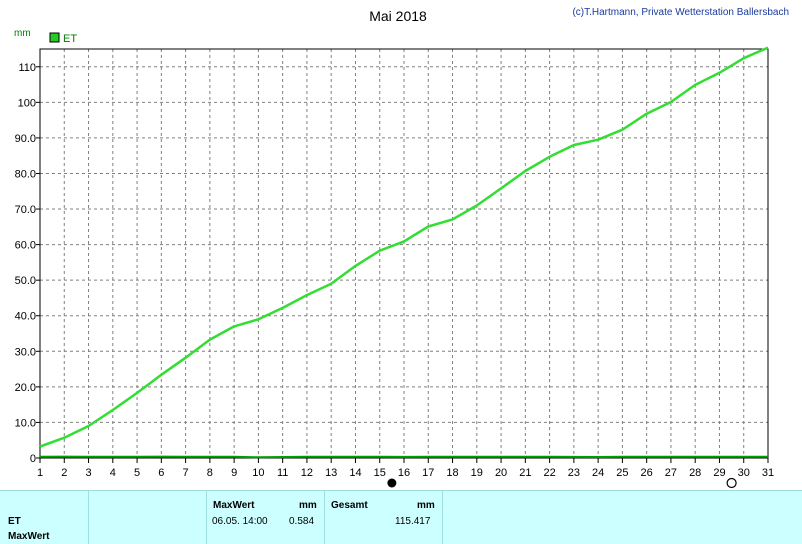 The width and height of the screenshot is (802, 544). What do you see at coordinates (25, 210) in the screenshot?
I see `y-tick-label: 70.0` at bounding box center [25, 210].